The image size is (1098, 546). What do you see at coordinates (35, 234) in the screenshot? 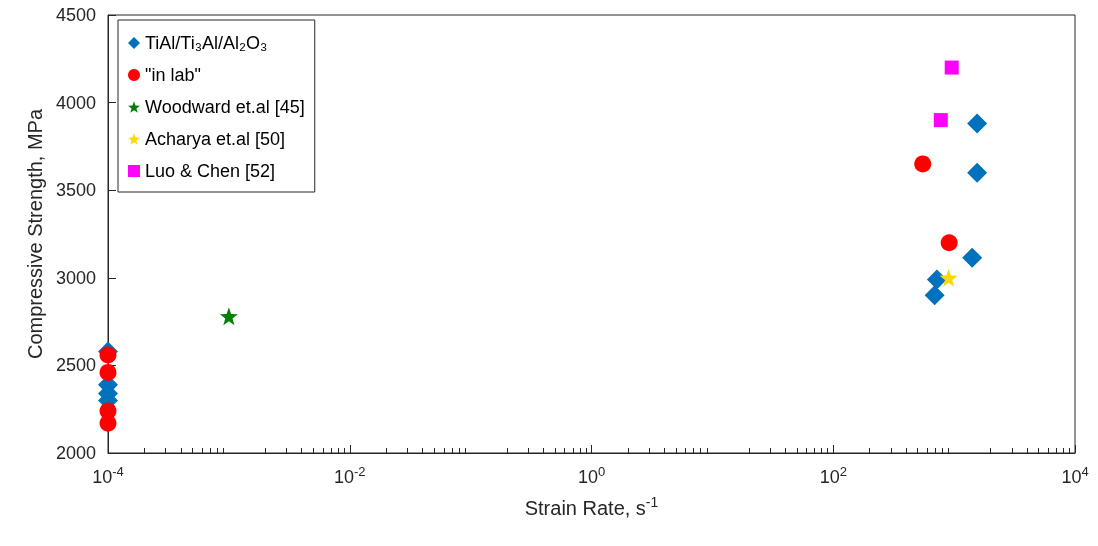
I see `y-axis-title: Compressive Strength, MPa` at bounding box center [35, 234].